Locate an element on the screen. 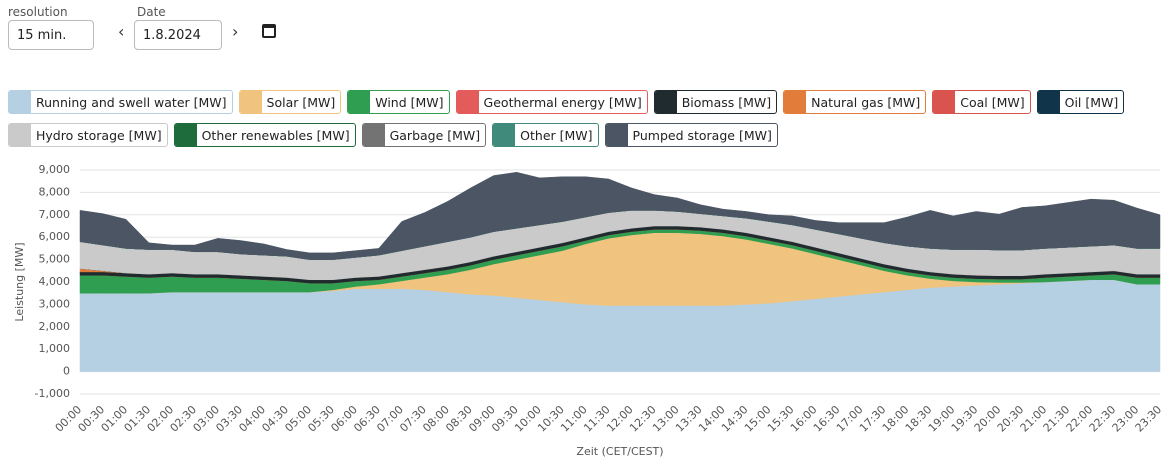 The image size is (1163, 459). legend-item: Pumped storage [MW] is located at coordinates (691, 135).